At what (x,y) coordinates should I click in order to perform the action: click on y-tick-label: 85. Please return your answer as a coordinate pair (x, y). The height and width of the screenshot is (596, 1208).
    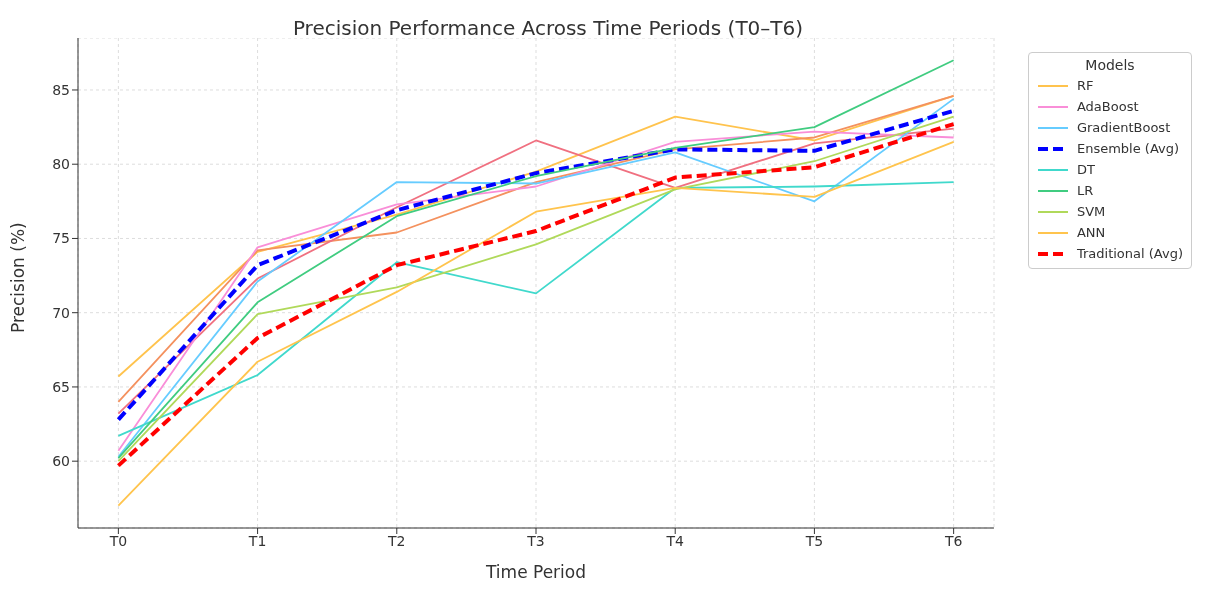
    Looking at the image, I should click on (61, 89).